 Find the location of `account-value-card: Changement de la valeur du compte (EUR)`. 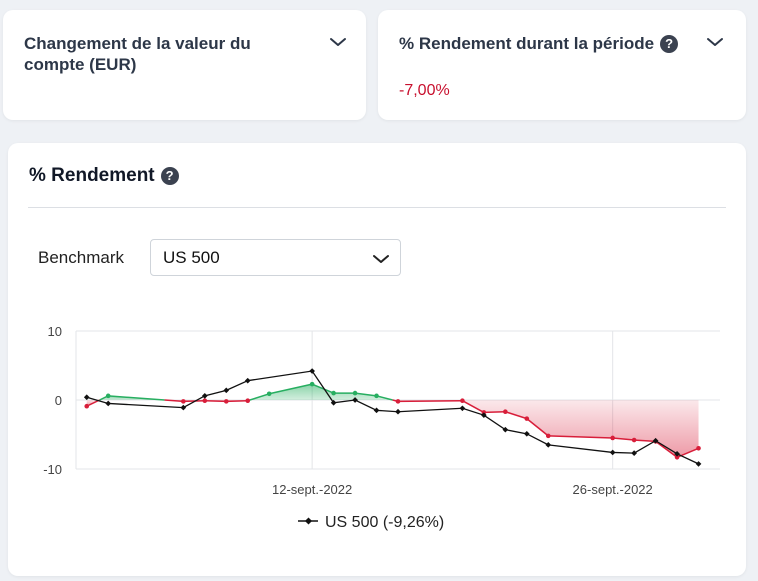

account-value-card: Changement de la valeur du compte (EUR) is located at coordinates (184, 65).